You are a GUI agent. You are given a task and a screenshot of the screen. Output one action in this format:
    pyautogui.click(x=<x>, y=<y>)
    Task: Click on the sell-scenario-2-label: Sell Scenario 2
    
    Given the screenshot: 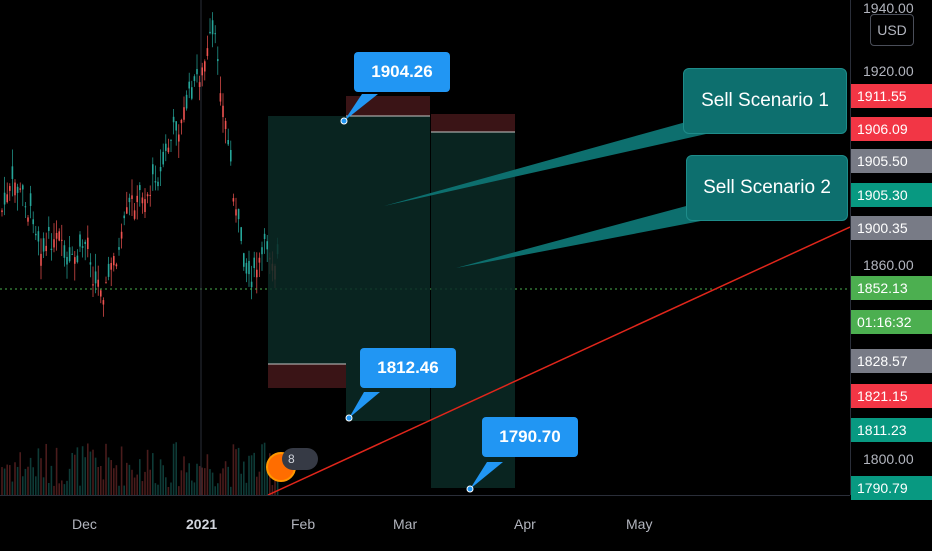 What is the action you would take?
    pyautogui.click(x=767, y=188)
    